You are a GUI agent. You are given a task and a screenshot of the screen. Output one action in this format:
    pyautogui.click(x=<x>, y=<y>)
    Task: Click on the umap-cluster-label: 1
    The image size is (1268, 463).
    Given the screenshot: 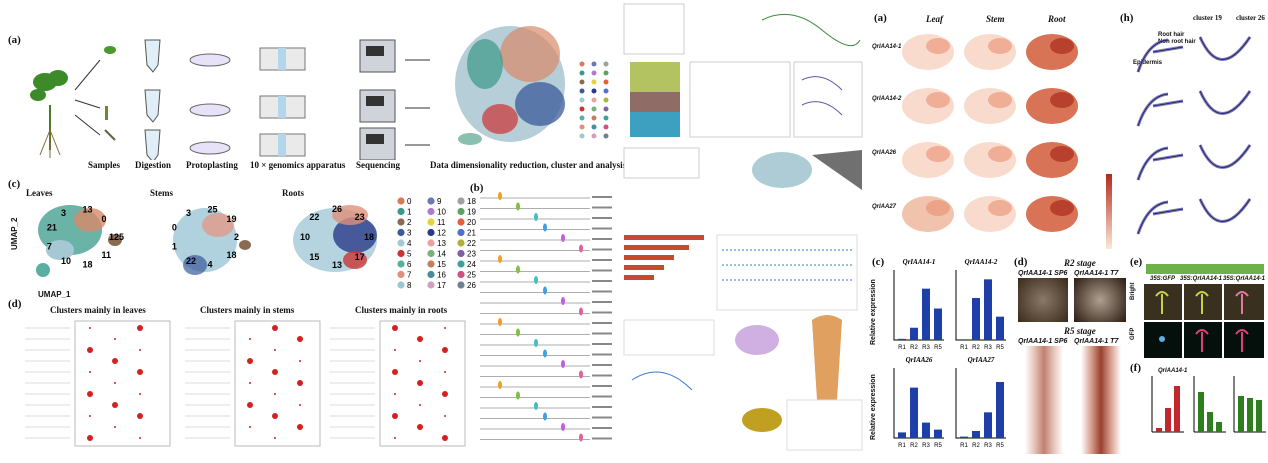 What is the action you would take?
    pyautogui.click(x=174, y=247)
    